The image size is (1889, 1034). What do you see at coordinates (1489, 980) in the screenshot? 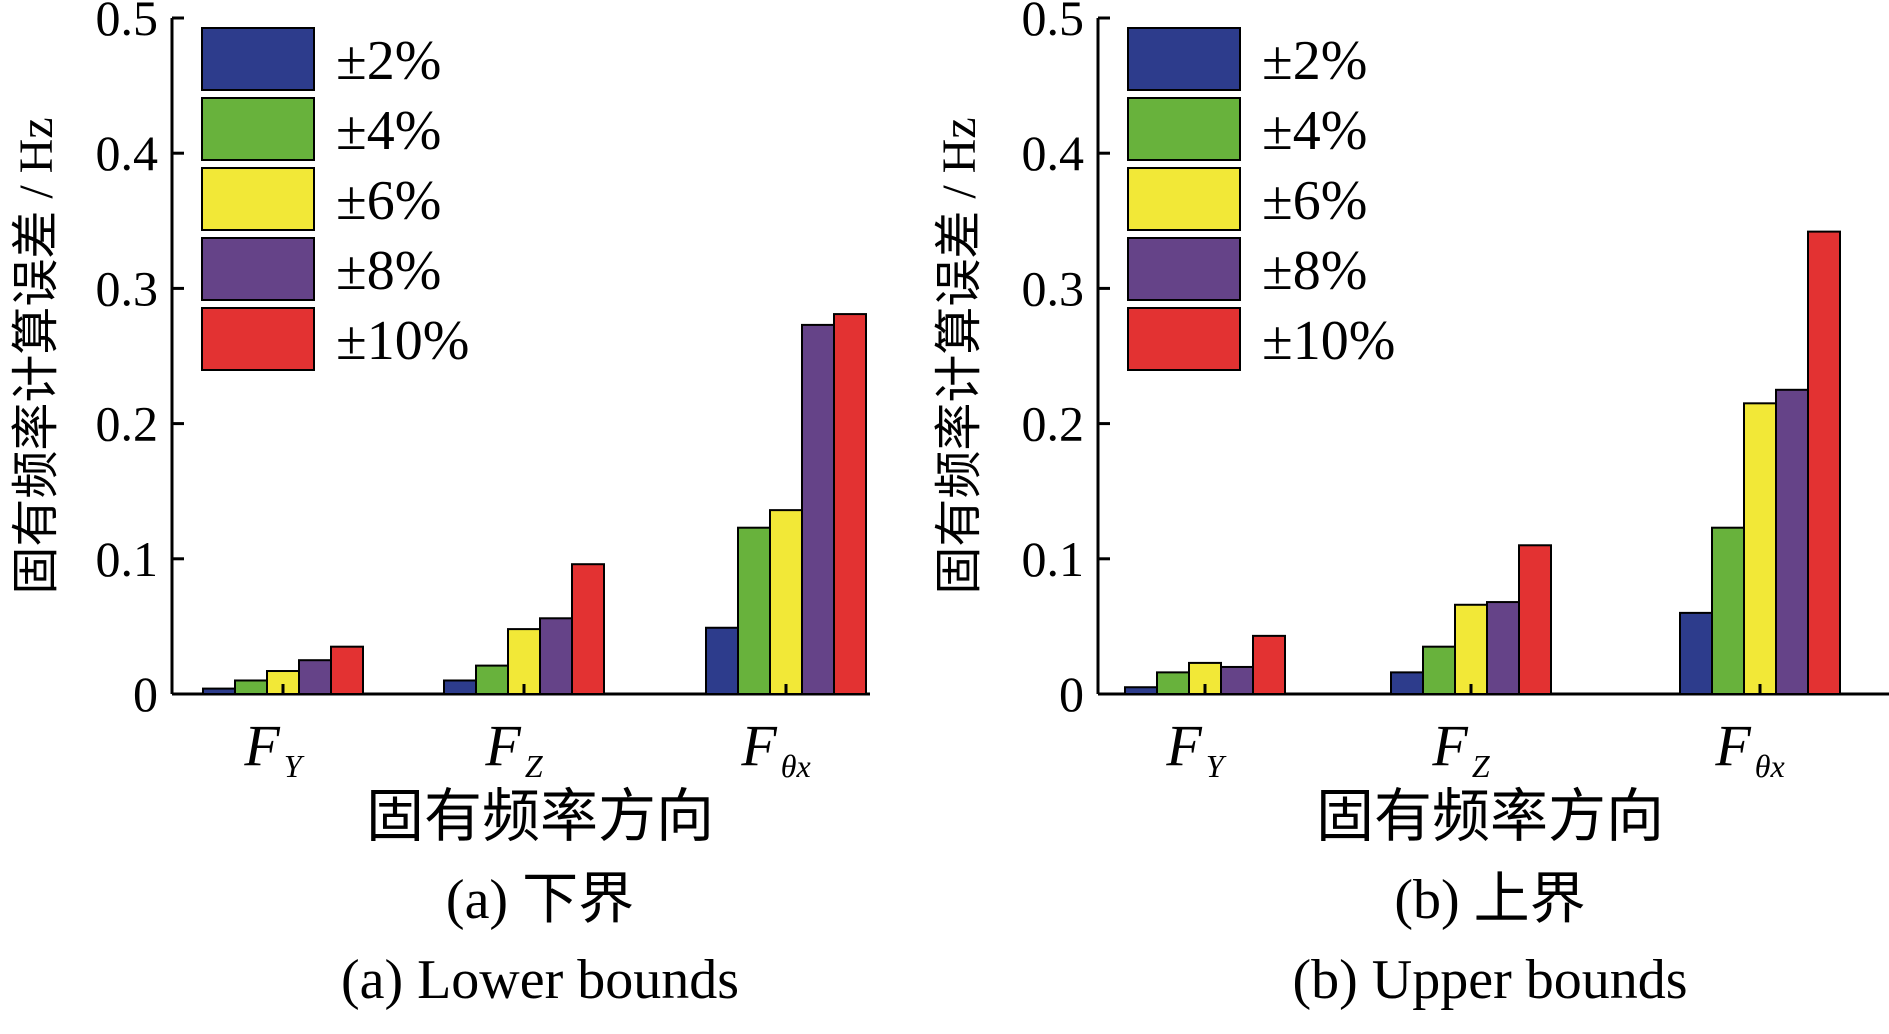
I see `caption-en: (b) Upper bounds` at bounding box center [1489, 980].